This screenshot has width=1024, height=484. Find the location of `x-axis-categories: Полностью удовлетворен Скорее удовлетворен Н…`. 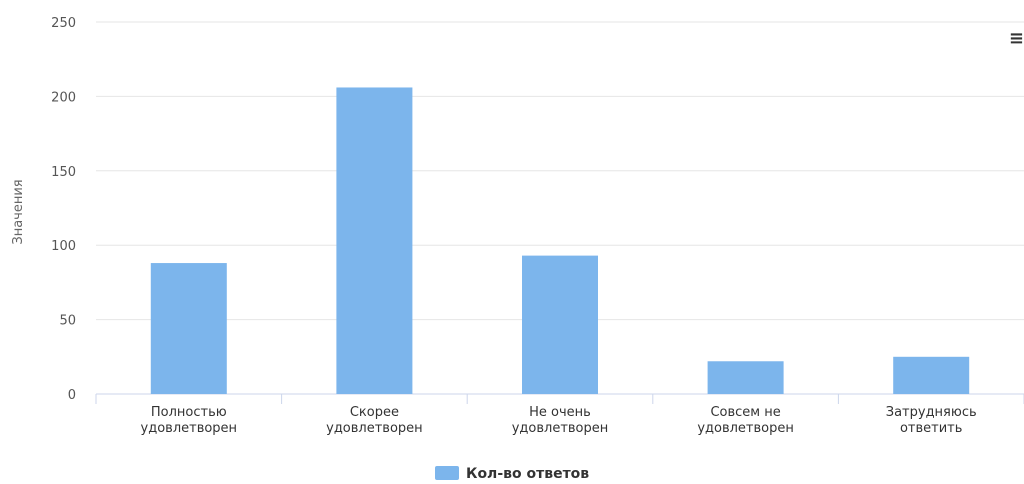

x-axis-categories: Полностью удовлетворен Скорее удовлетворен Н… is located at coordinates (559, 420).